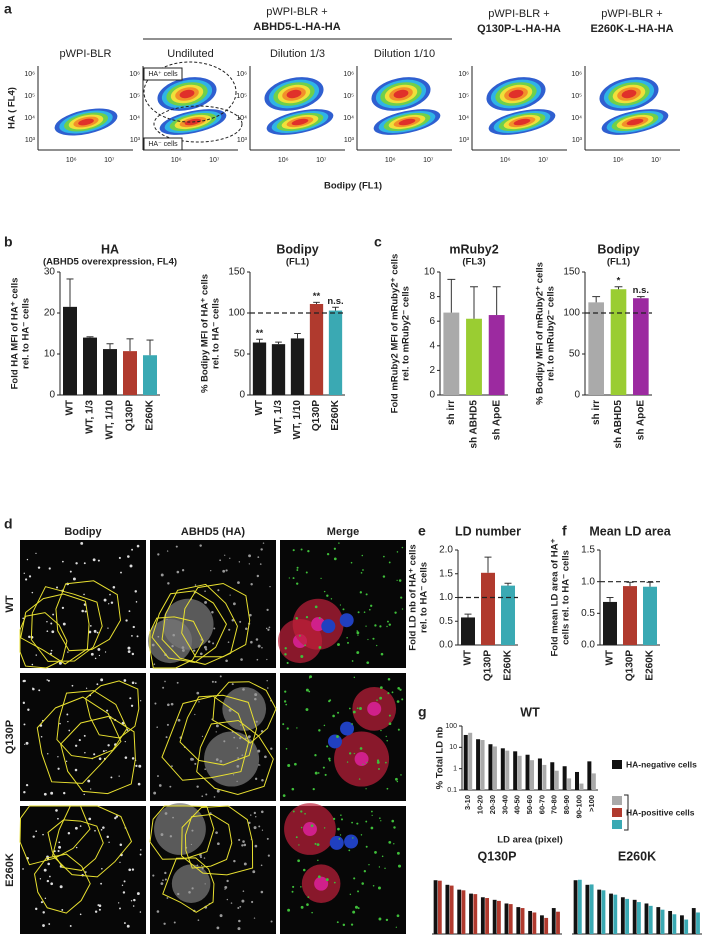 The image size is (706, 940). I want to click on x-tick-label: 60-70, so click(541, 804).